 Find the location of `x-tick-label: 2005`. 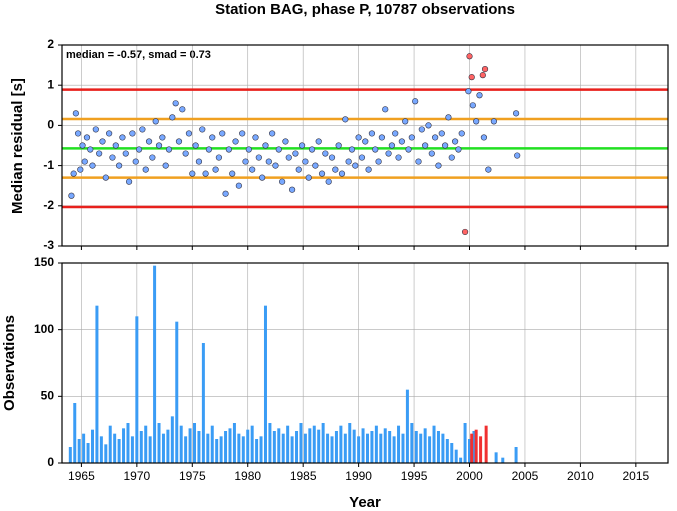

x-tick-label: 2005 is located at coordinates (525, 476).